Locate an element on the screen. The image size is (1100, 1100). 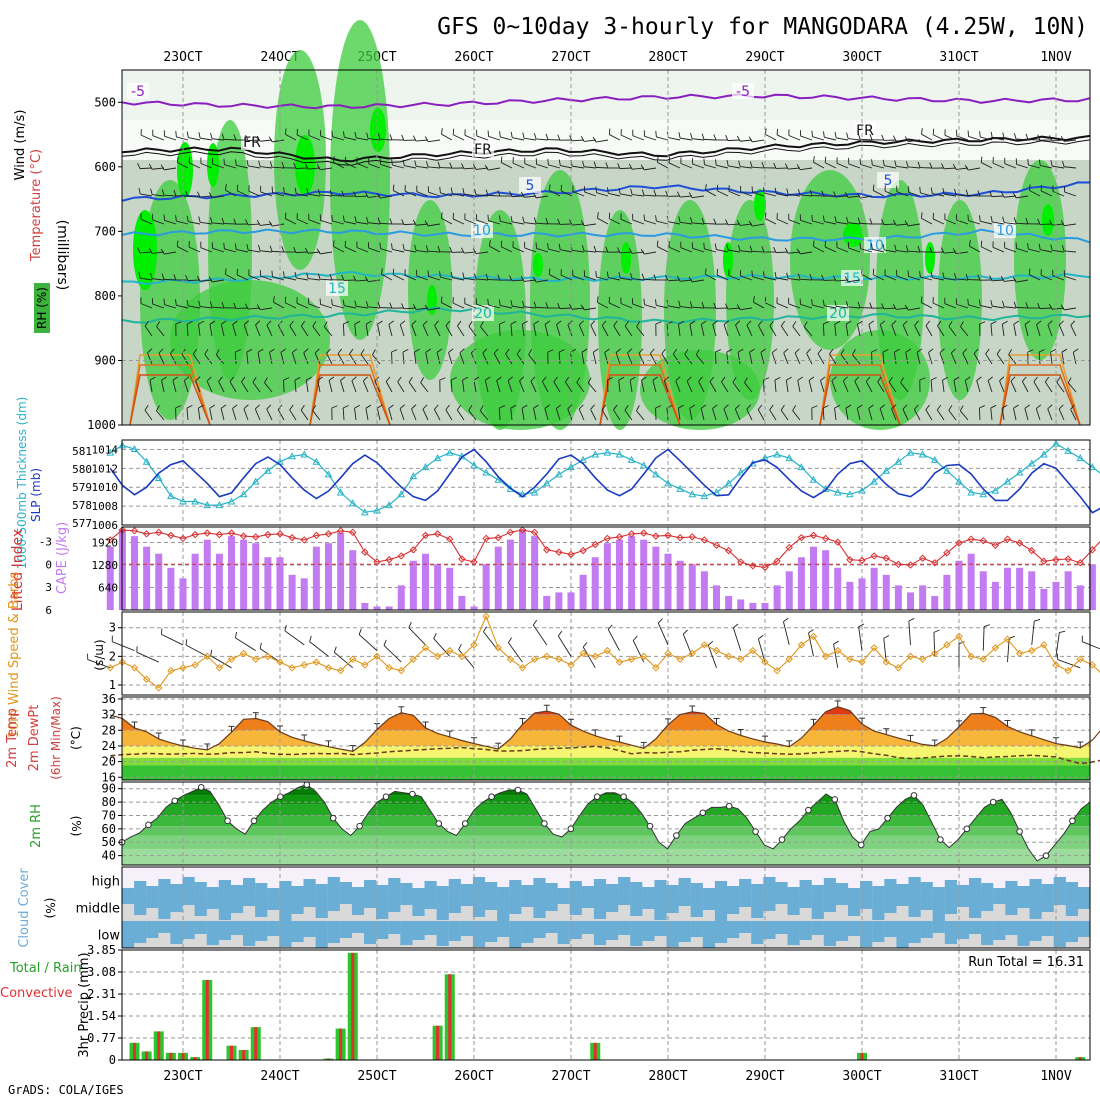
lifted-index-point is located at coordinates (268, 534).